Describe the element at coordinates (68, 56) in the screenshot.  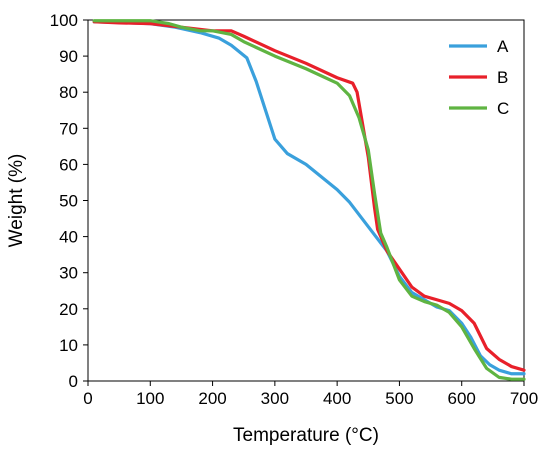
I see `y-tick-label: 90` at that location.